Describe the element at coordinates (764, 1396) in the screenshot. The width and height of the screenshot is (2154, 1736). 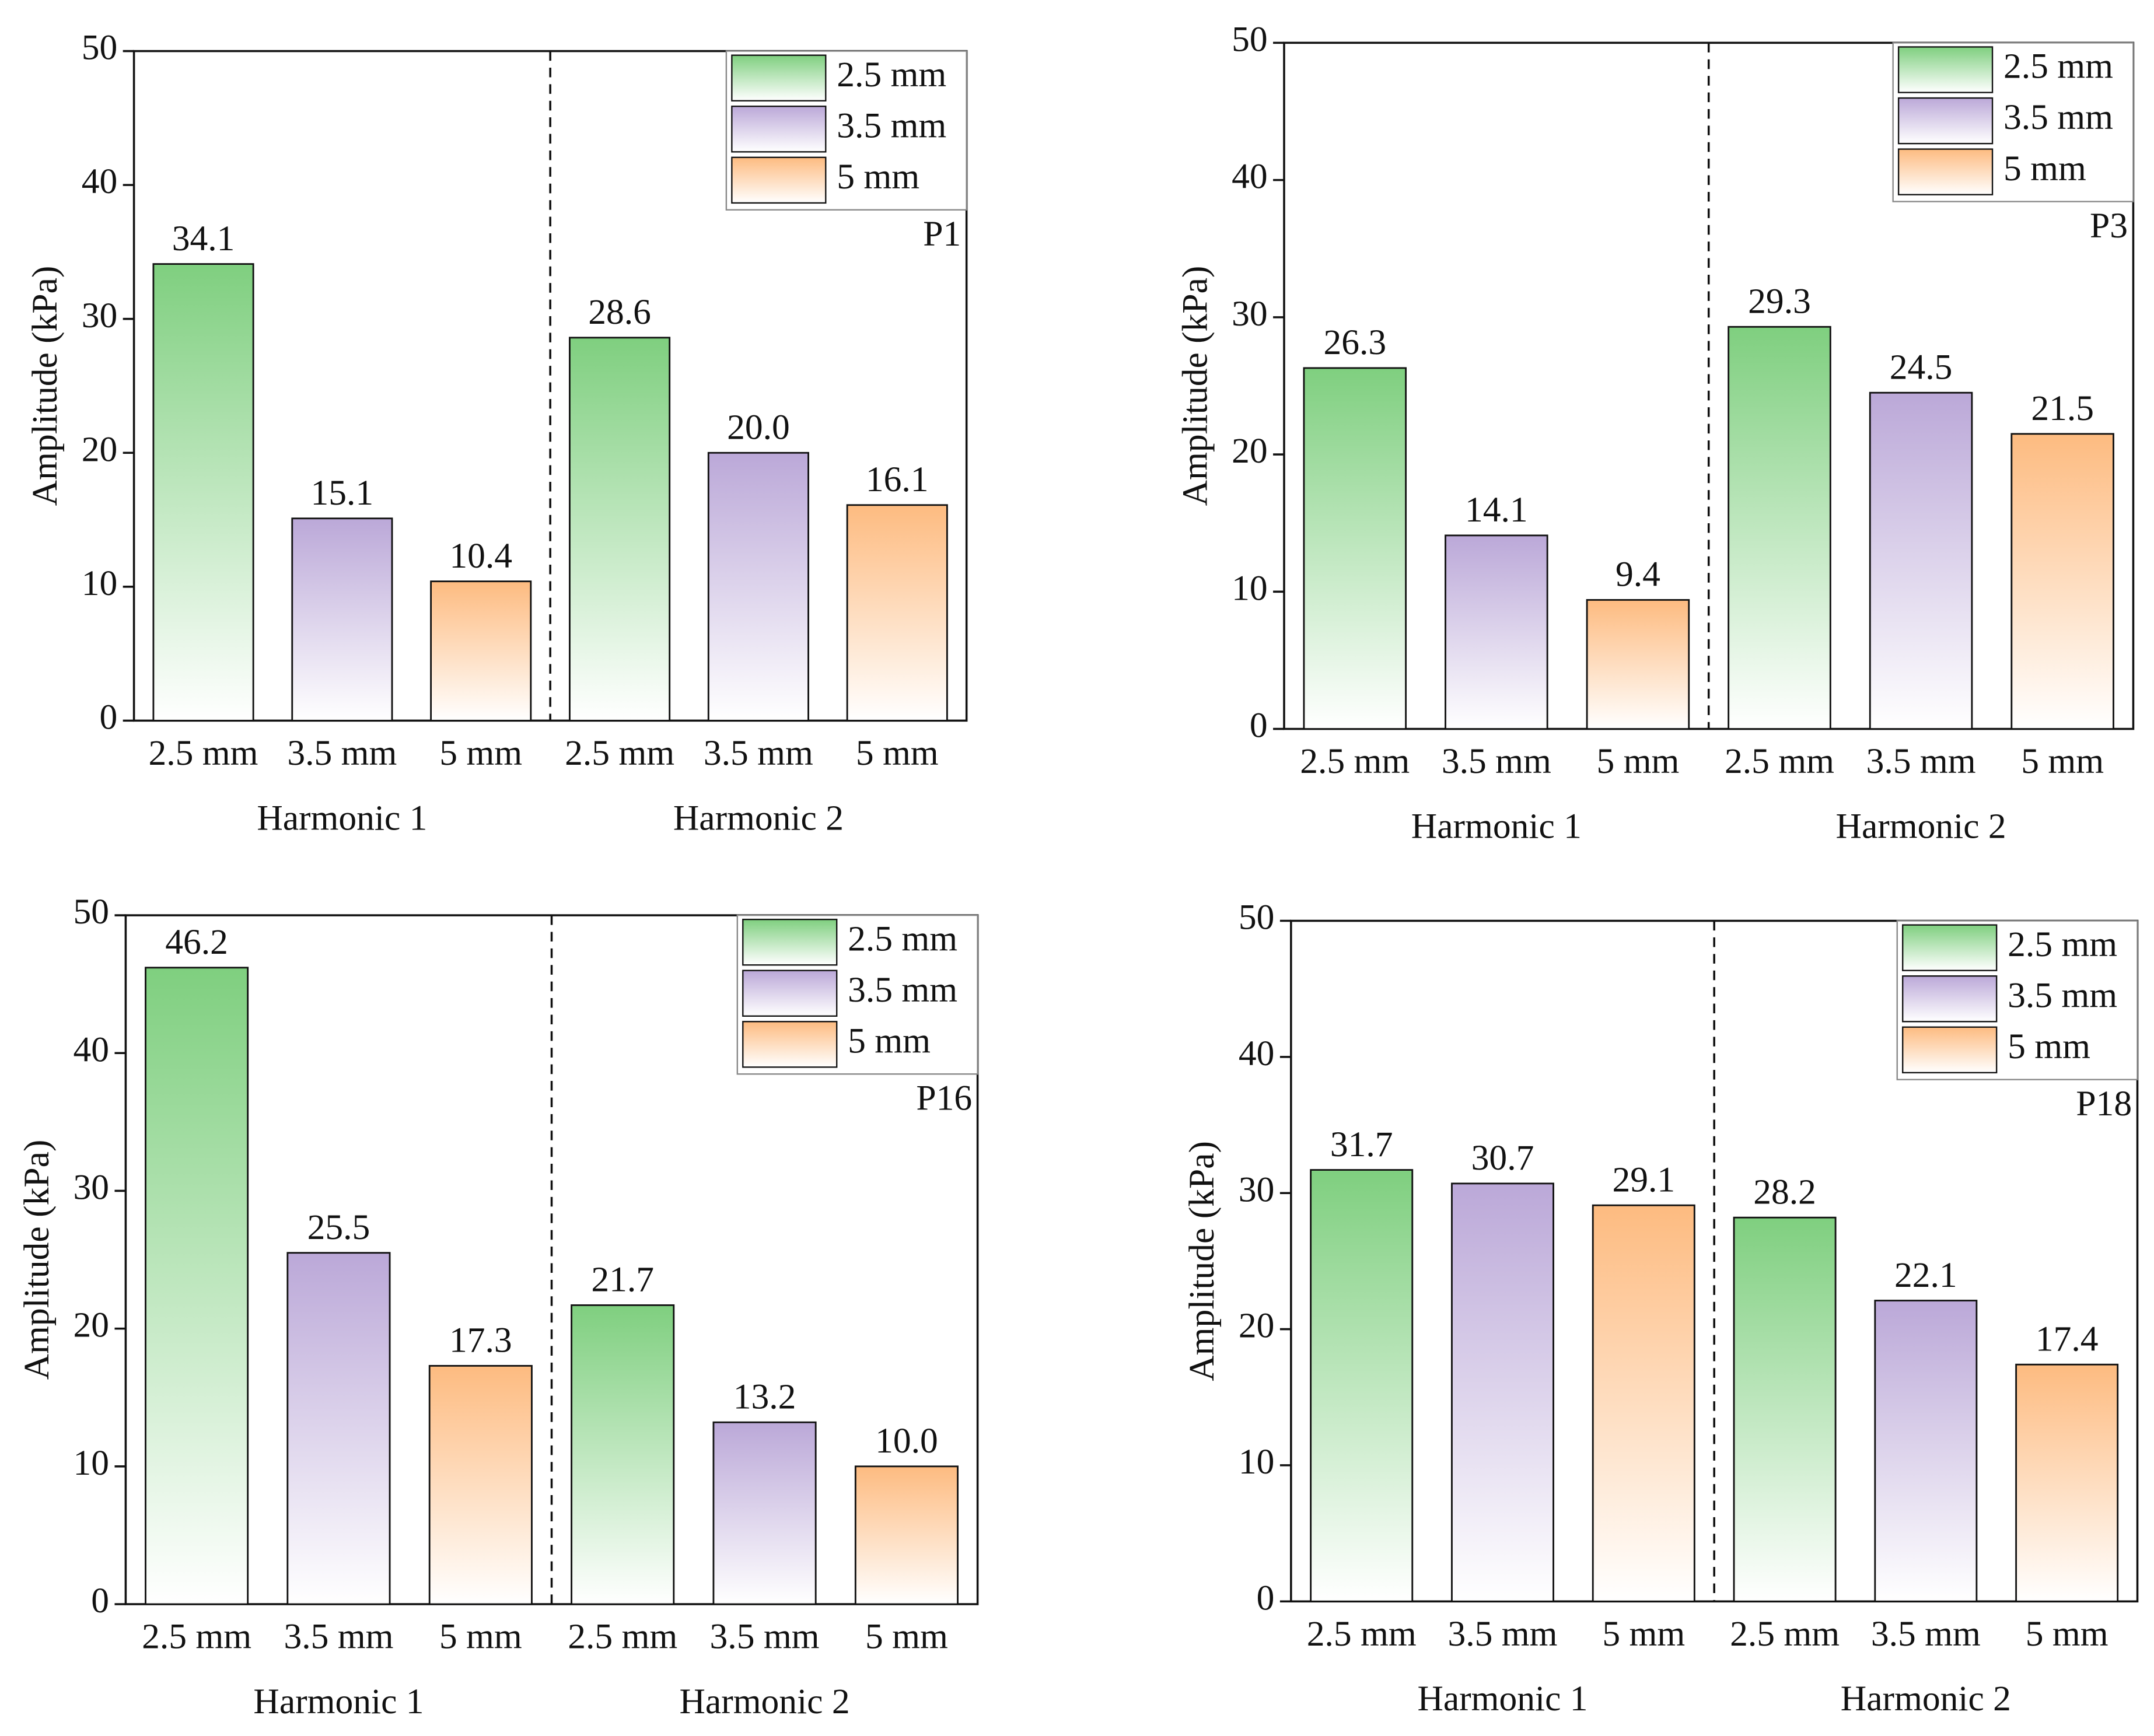
I see `value-label: 13.2` at that location.